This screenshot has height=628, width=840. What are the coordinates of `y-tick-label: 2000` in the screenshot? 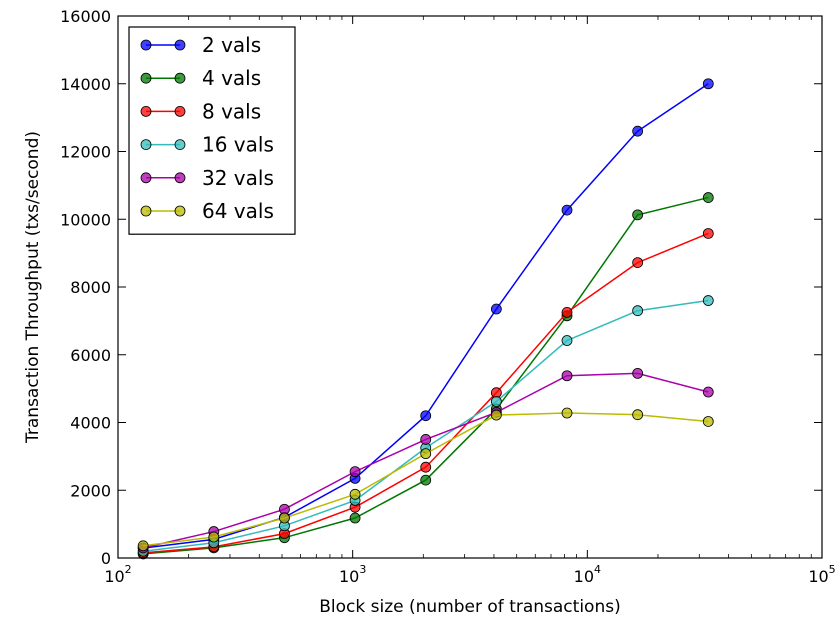 It's located at (90, 490).